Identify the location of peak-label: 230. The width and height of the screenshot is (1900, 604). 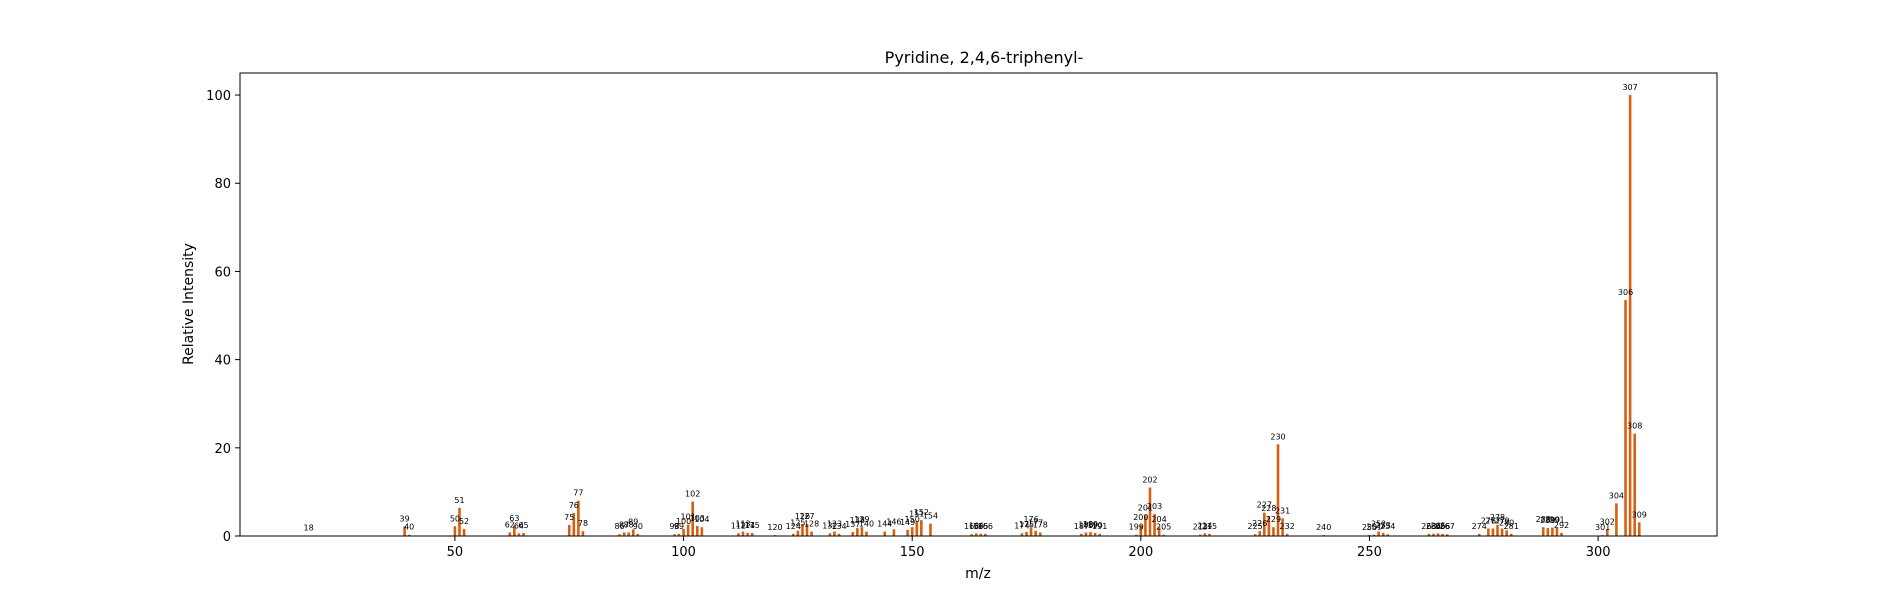
(1277, 436).